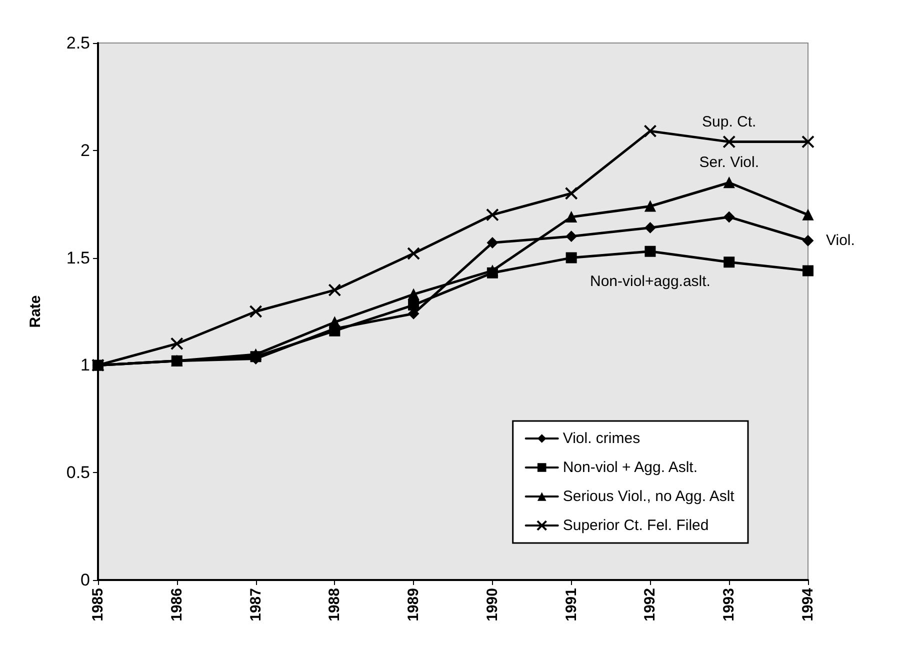 The image size is (907, 669). Describe the element at coordinates (650, 281) in the screenshot. I see `annotation: Non-viol+agg.aslt.` at that location.